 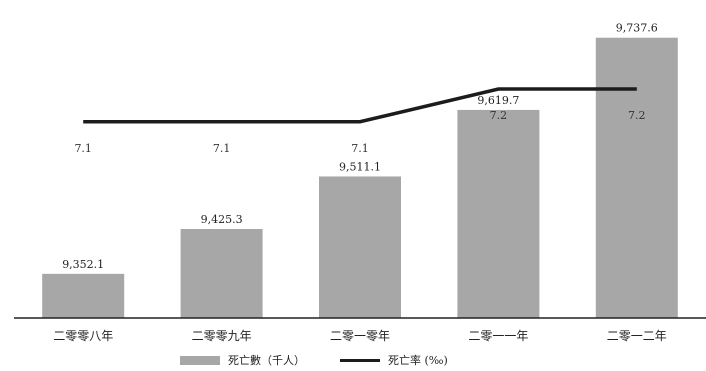 I want to click on x-tick-label-3: 二零一零年, so click(x=360, y=336).